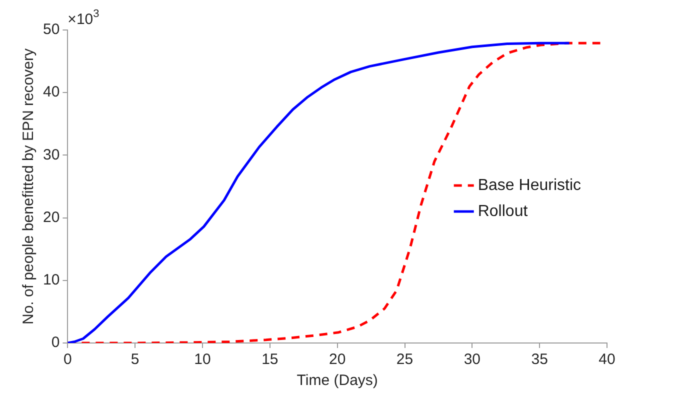  I want to click on y-tick-label: 50, so click(51, 29).